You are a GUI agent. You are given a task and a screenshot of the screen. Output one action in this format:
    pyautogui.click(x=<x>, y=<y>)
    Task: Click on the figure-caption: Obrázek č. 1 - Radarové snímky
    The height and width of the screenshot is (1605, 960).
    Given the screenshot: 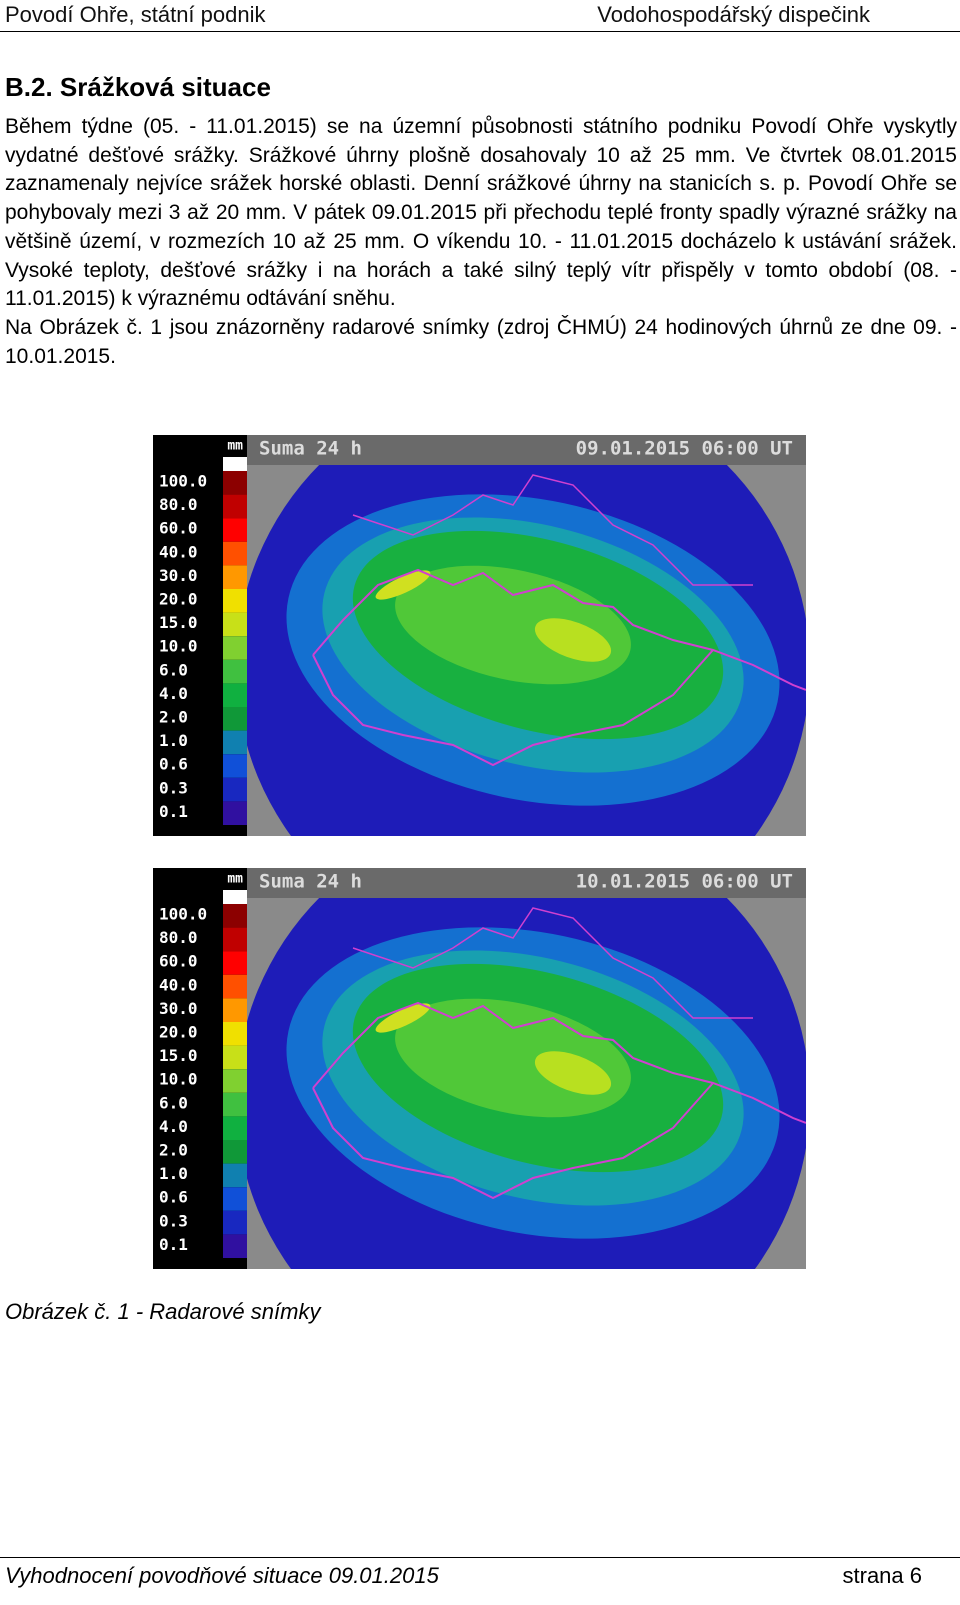 What is the action you would take?
    pyautogui.click(x=163, y=1311)
    